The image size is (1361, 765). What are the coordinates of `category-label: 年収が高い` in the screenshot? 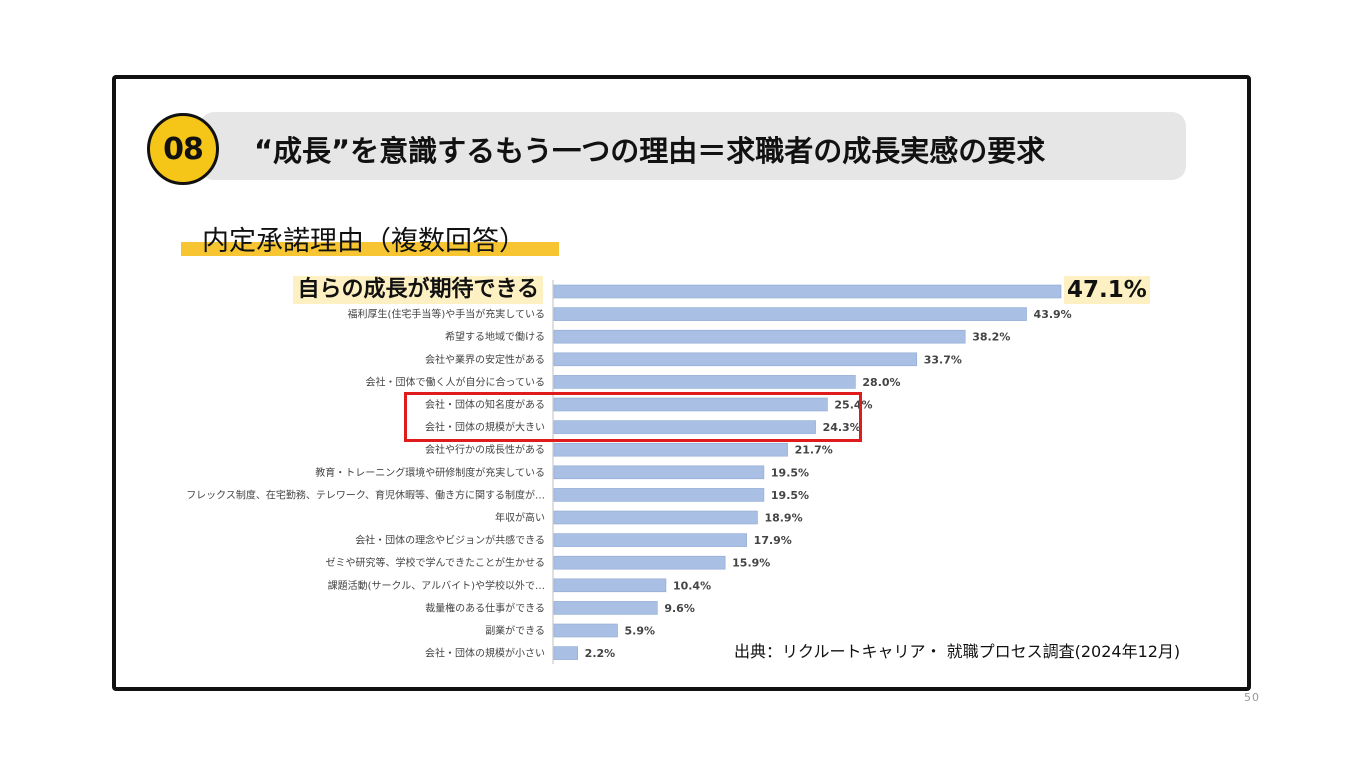 It's located at (520, 517).